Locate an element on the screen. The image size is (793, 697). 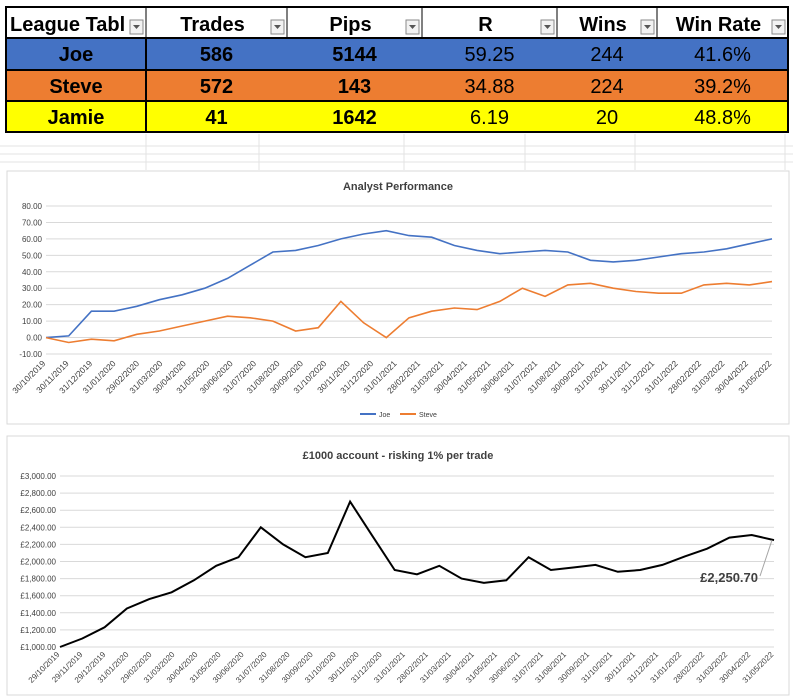
y-tick-label: £2,400.00 is located at coordinates (38, 527).